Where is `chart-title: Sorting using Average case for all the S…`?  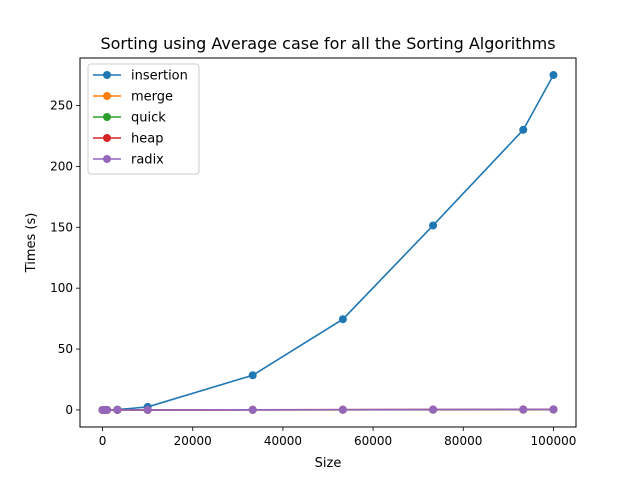 chart-title: Sorting using Average case for all the S… is located at coordinates (327, 43).